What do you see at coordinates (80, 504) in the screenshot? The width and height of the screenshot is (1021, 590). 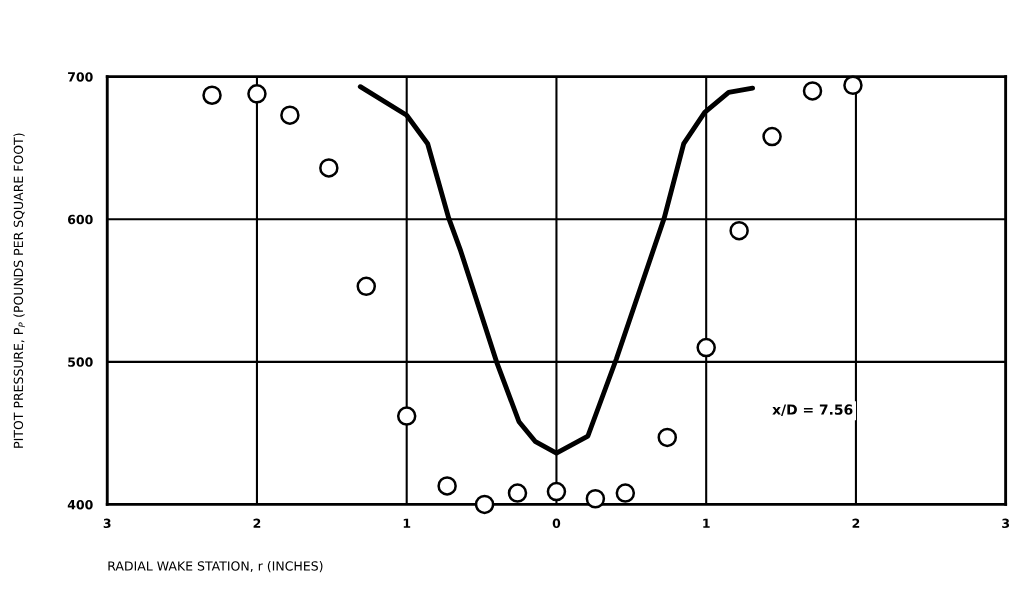 I see `y-tick-label: 400` at bounding box center [80, 504].